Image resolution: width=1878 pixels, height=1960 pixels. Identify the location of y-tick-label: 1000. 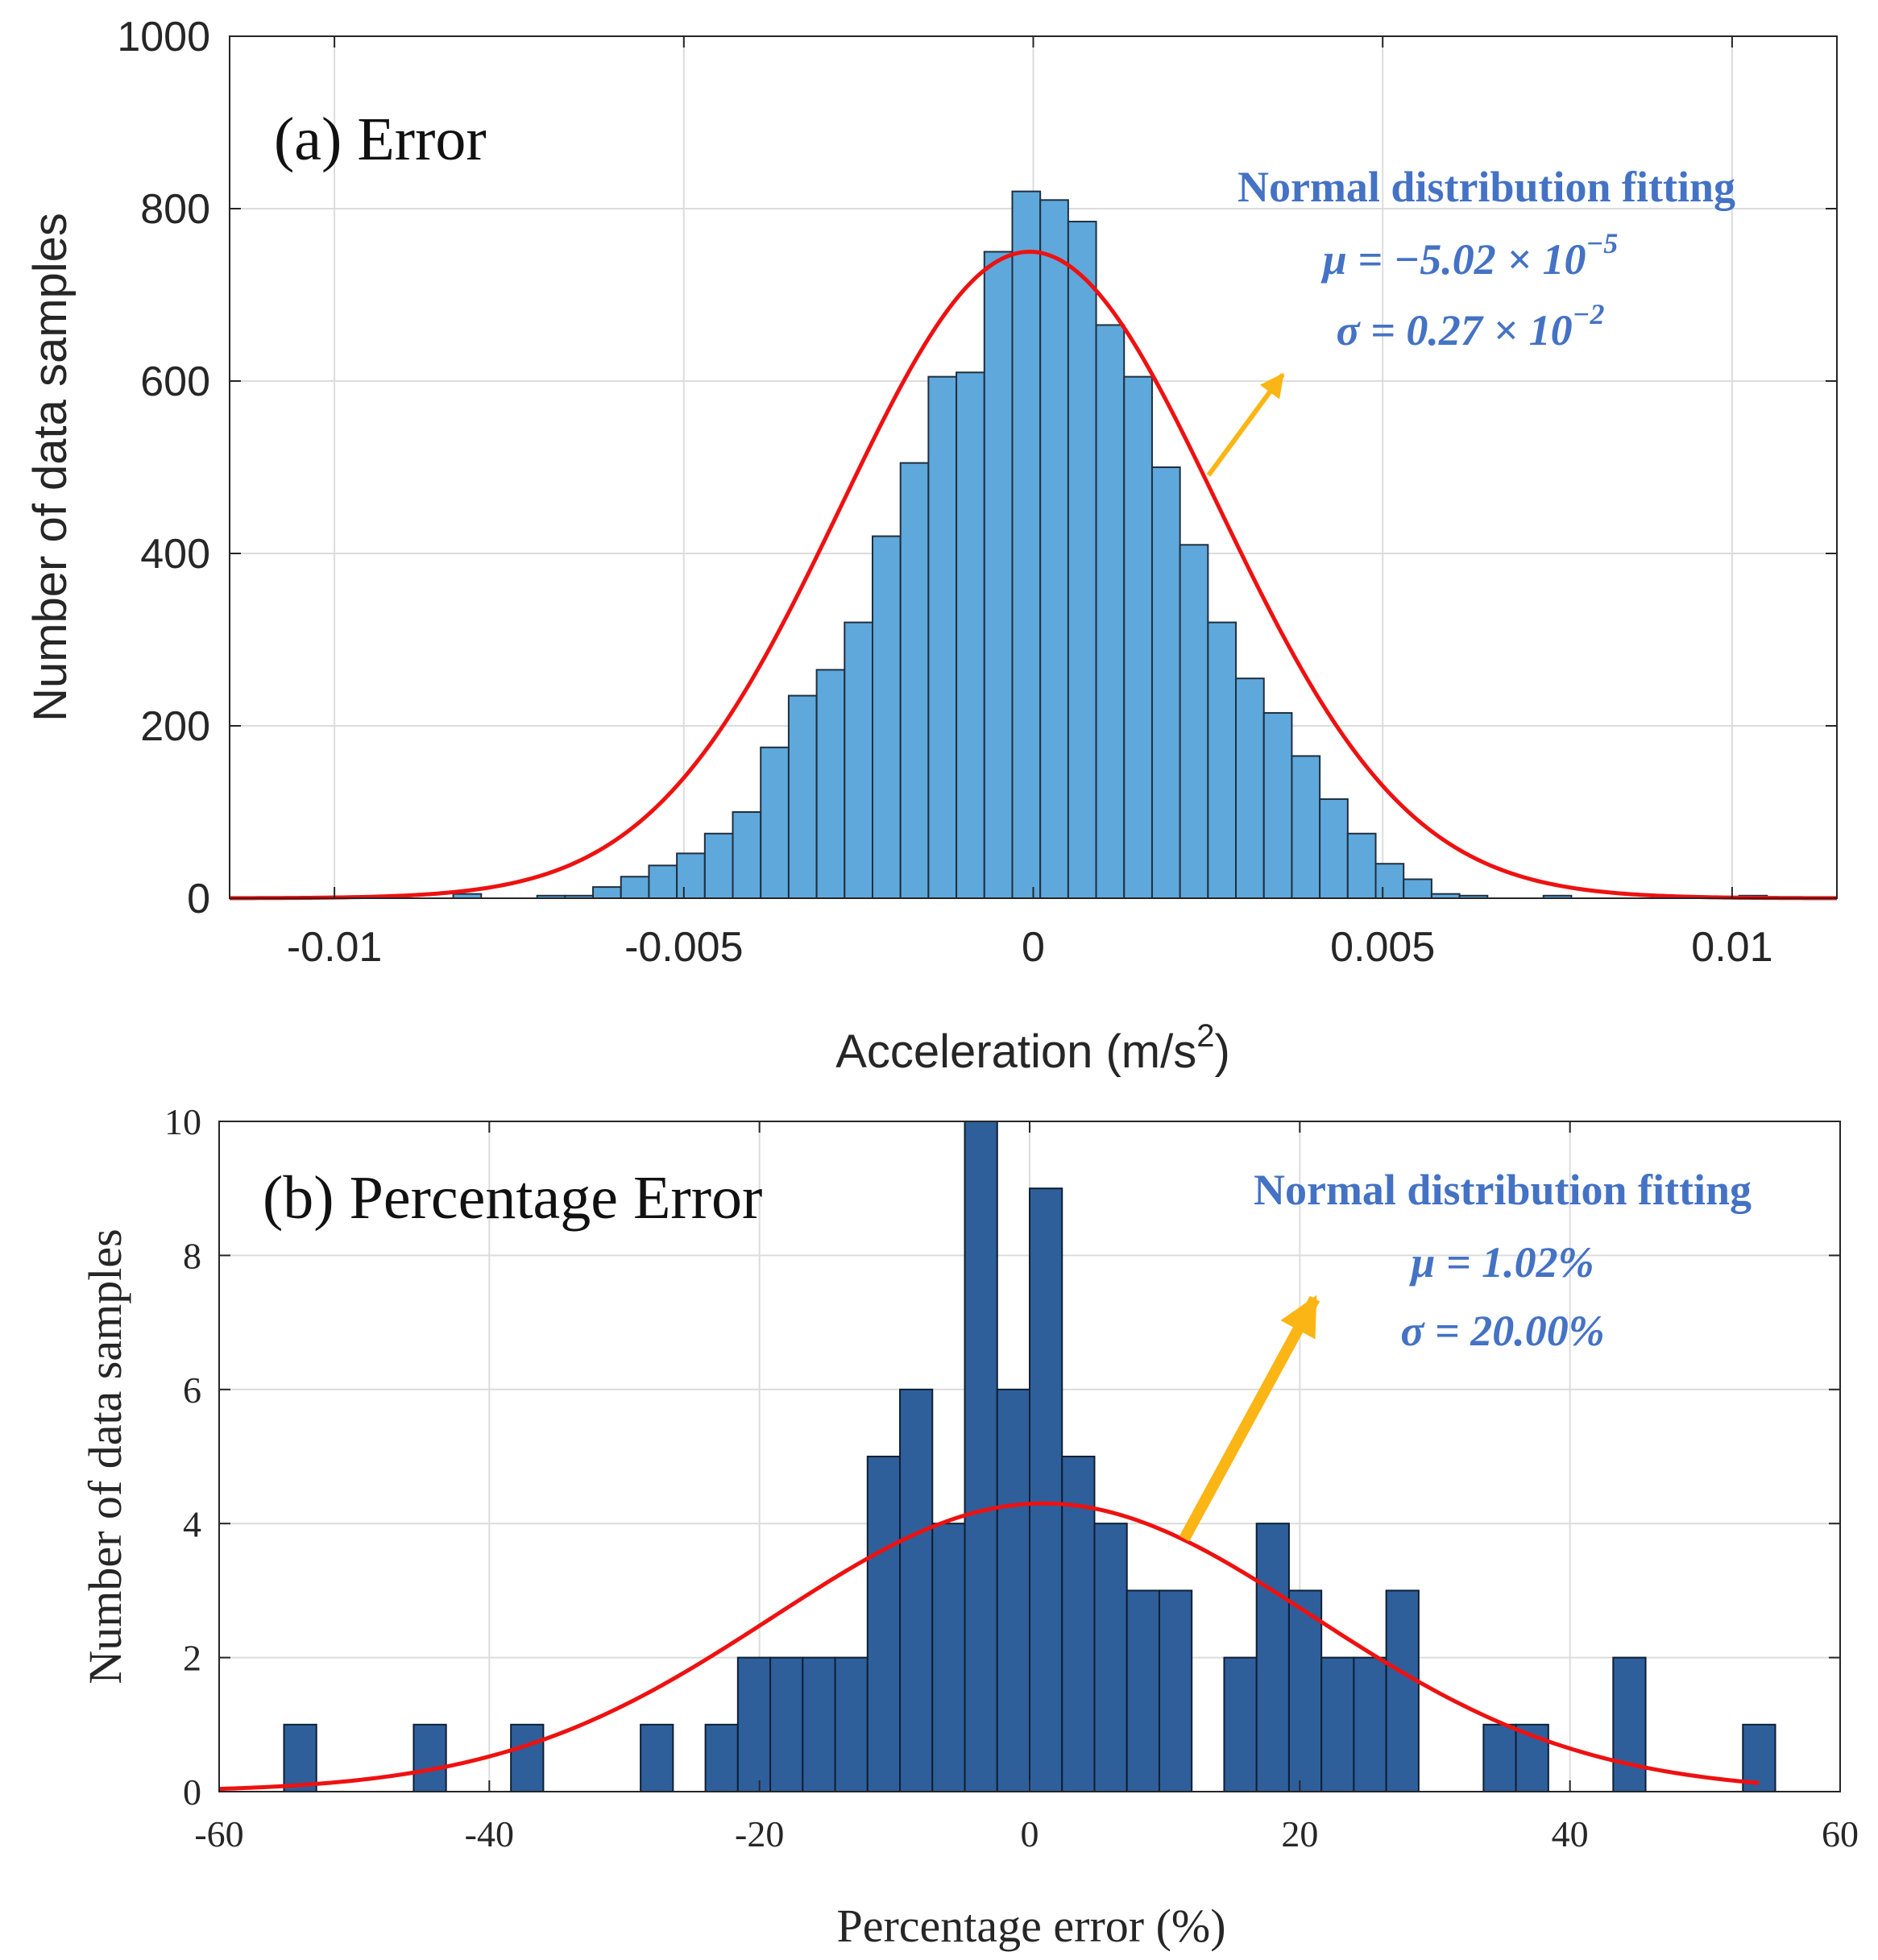
(163, 37).